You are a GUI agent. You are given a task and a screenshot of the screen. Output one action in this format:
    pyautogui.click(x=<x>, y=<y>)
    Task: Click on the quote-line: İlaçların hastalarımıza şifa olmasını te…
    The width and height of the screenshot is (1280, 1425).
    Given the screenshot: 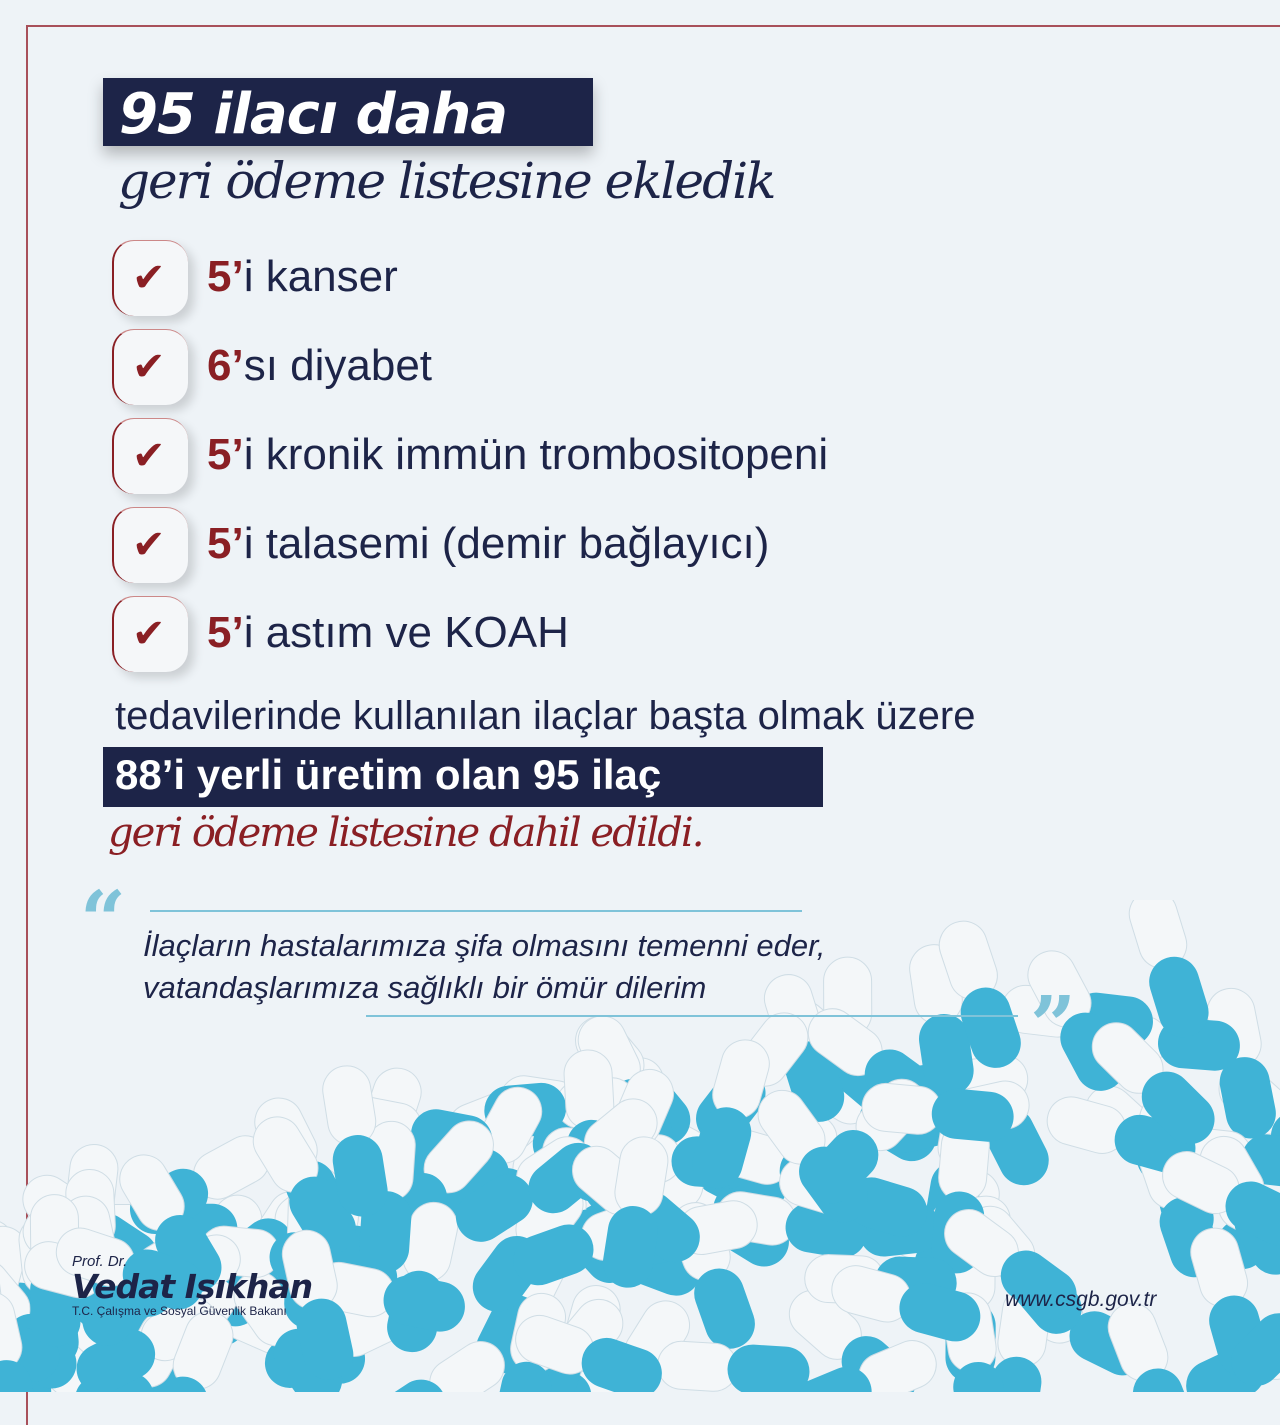 What is the action you would take?
    pyautogui.click(x=484, y=945)
    